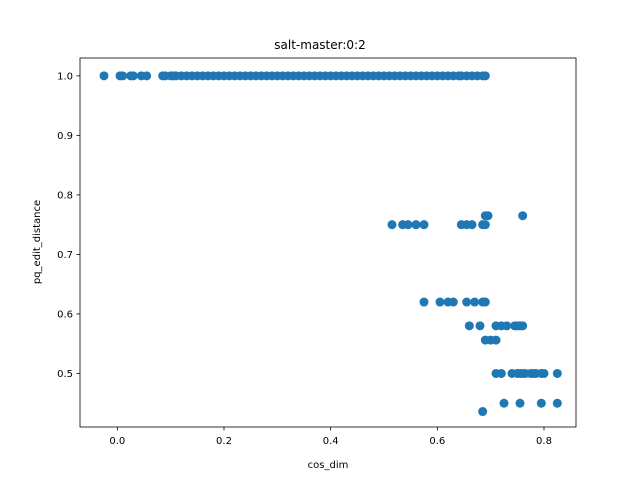 The image size is (640, 480). What do you see at coordinates (68, 225) in the screenshot?
I see `y-axis: 0.5 0.6 0.7 0.8 0.9 1.0` at bounding box center [68, 225].